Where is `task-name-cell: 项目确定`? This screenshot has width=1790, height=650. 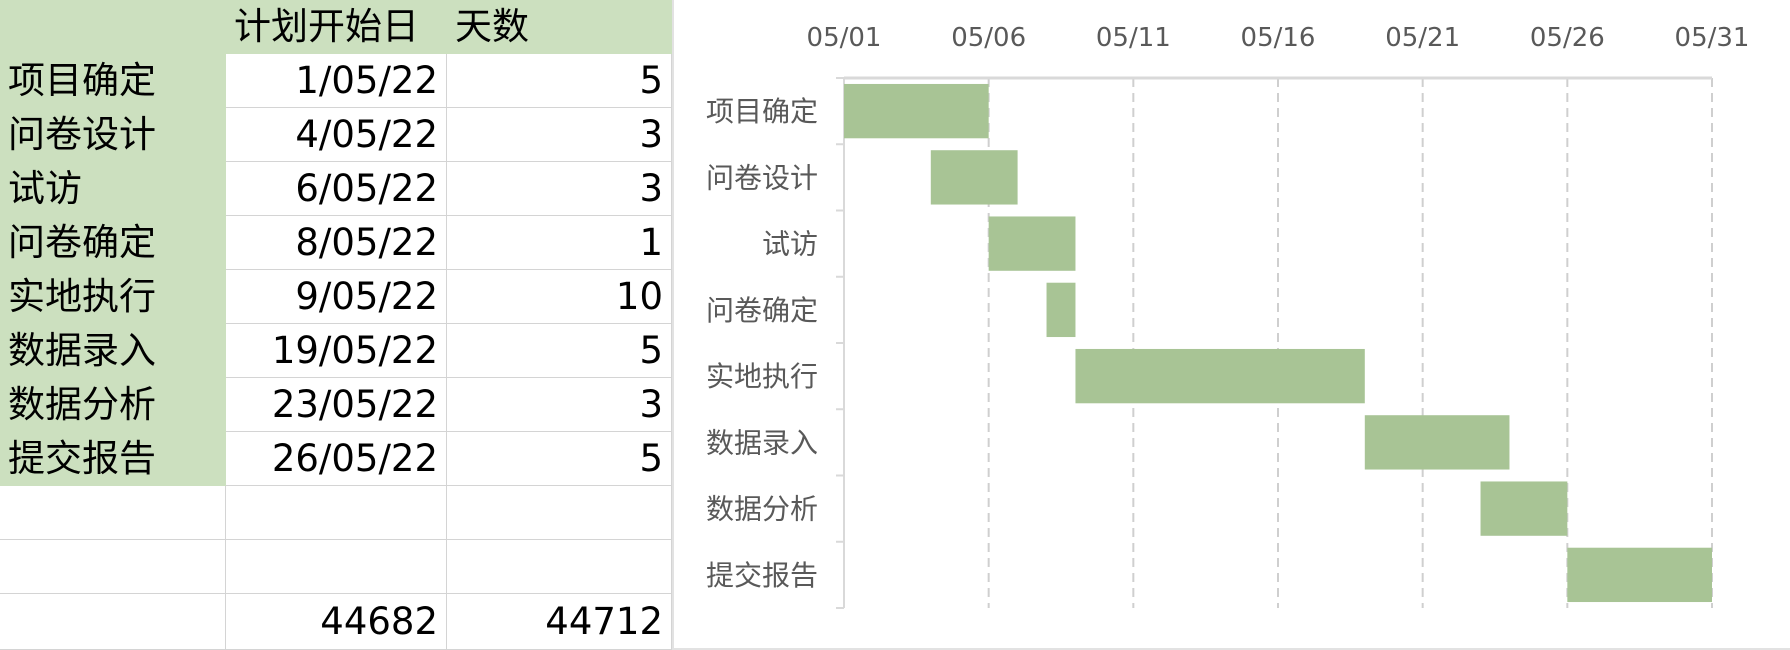 task-name-cell: 项目确定 is located at coordinates (113, 81).